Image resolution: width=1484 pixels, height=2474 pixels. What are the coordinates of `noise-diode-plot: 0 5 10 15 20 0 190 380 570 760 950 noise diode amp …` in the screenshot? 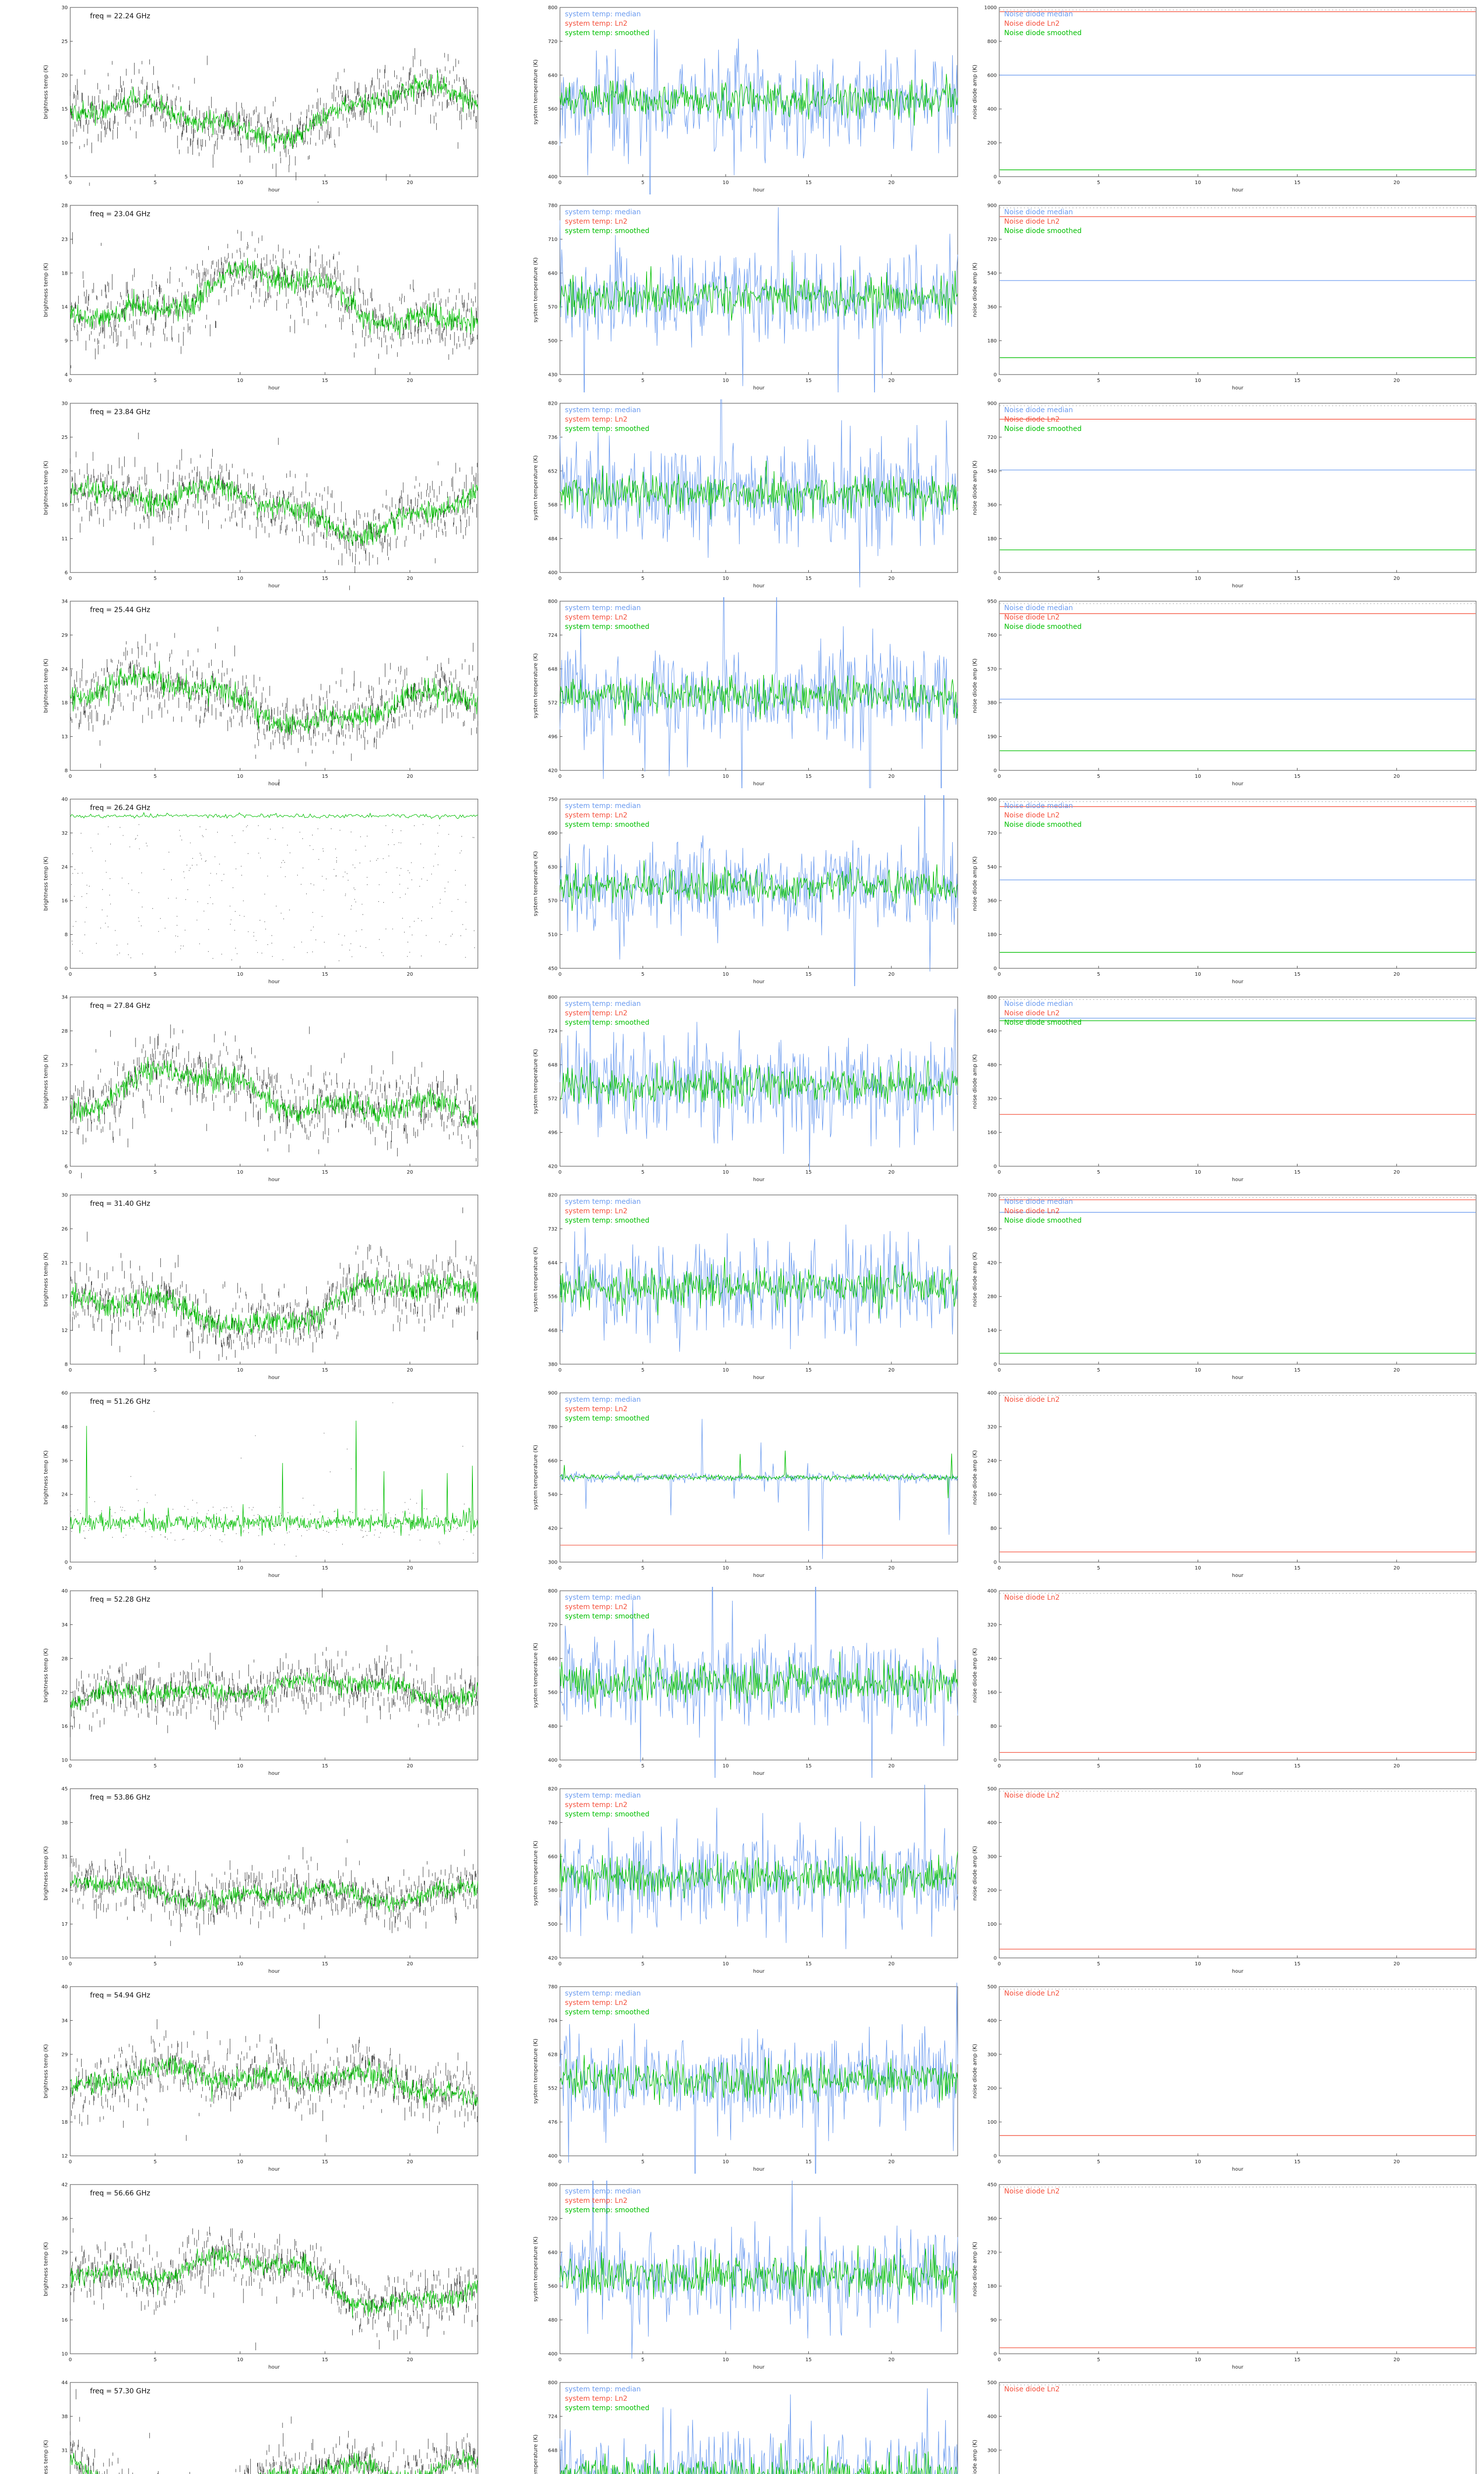 It's located at (1226, 693).